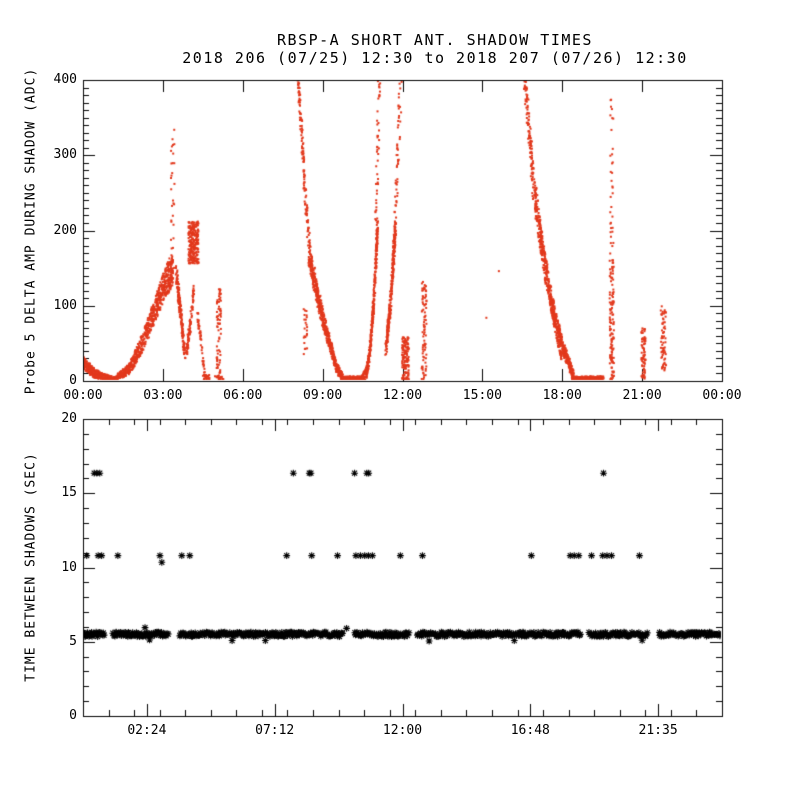 The height and width of the screenshot is (800, 800). I want to click on y-tick-label: 15, so click(69, 493).